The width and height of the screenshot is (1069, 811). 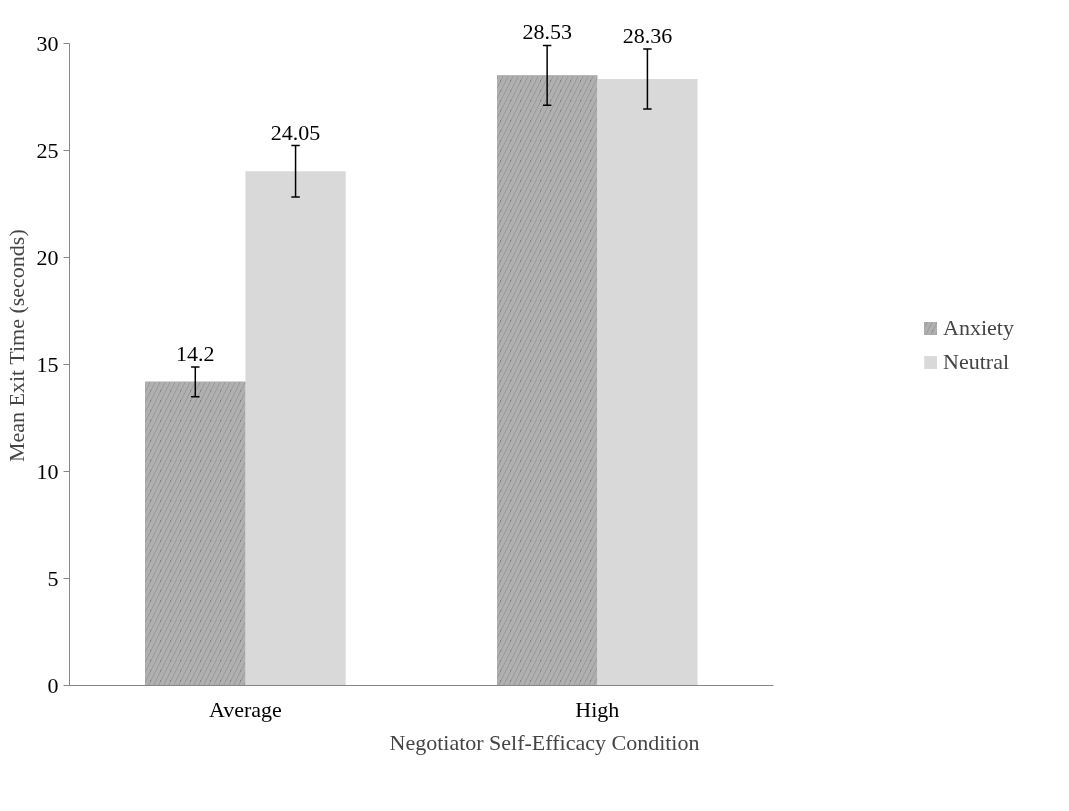 What do you see at coordinates (53, 685) in the screenshot?
I see `y-tick-label: 0` at bounding box center [53, 685].